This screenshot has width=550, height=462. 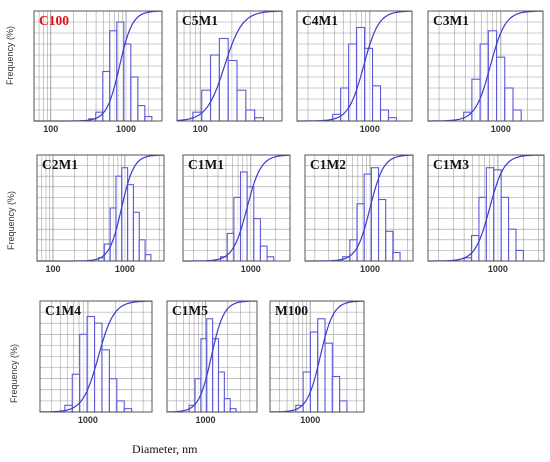 What do you see at coordinates (190, 310) in the screenshot?
I see `panel-title: C1M5` at bounding box center [190, 310].